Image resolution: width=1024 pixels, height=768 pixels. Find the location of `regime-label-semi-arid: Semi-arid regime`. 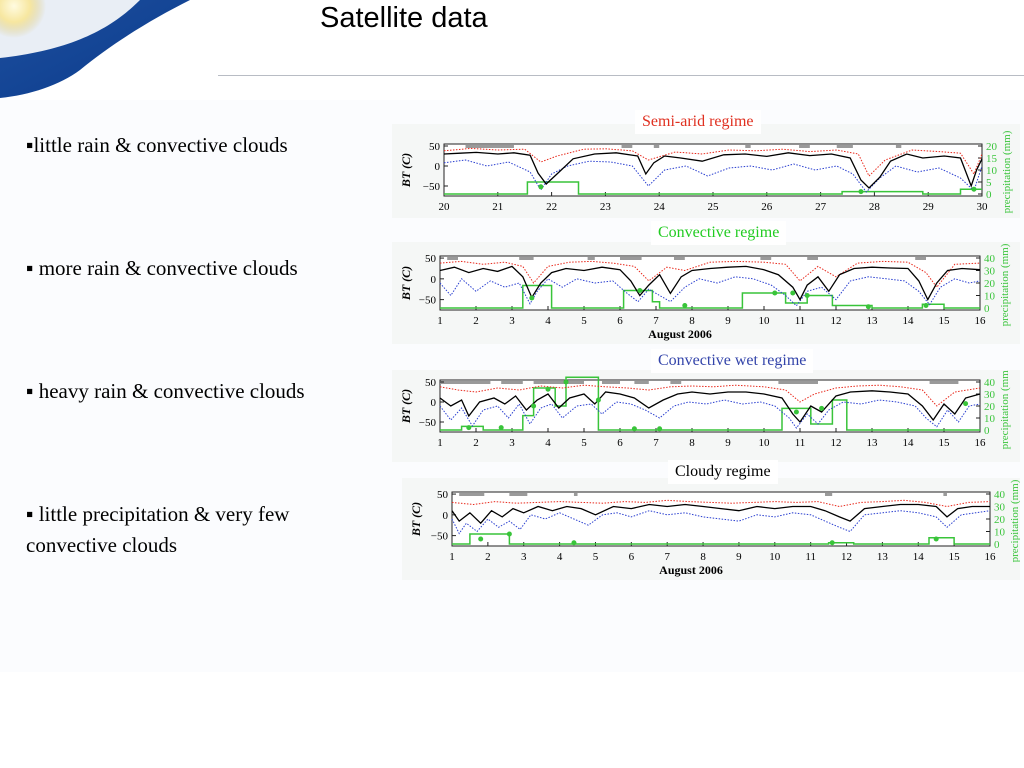

regime-label-semi-arid: Semi-arid regime is located at coordinates (698, 122).